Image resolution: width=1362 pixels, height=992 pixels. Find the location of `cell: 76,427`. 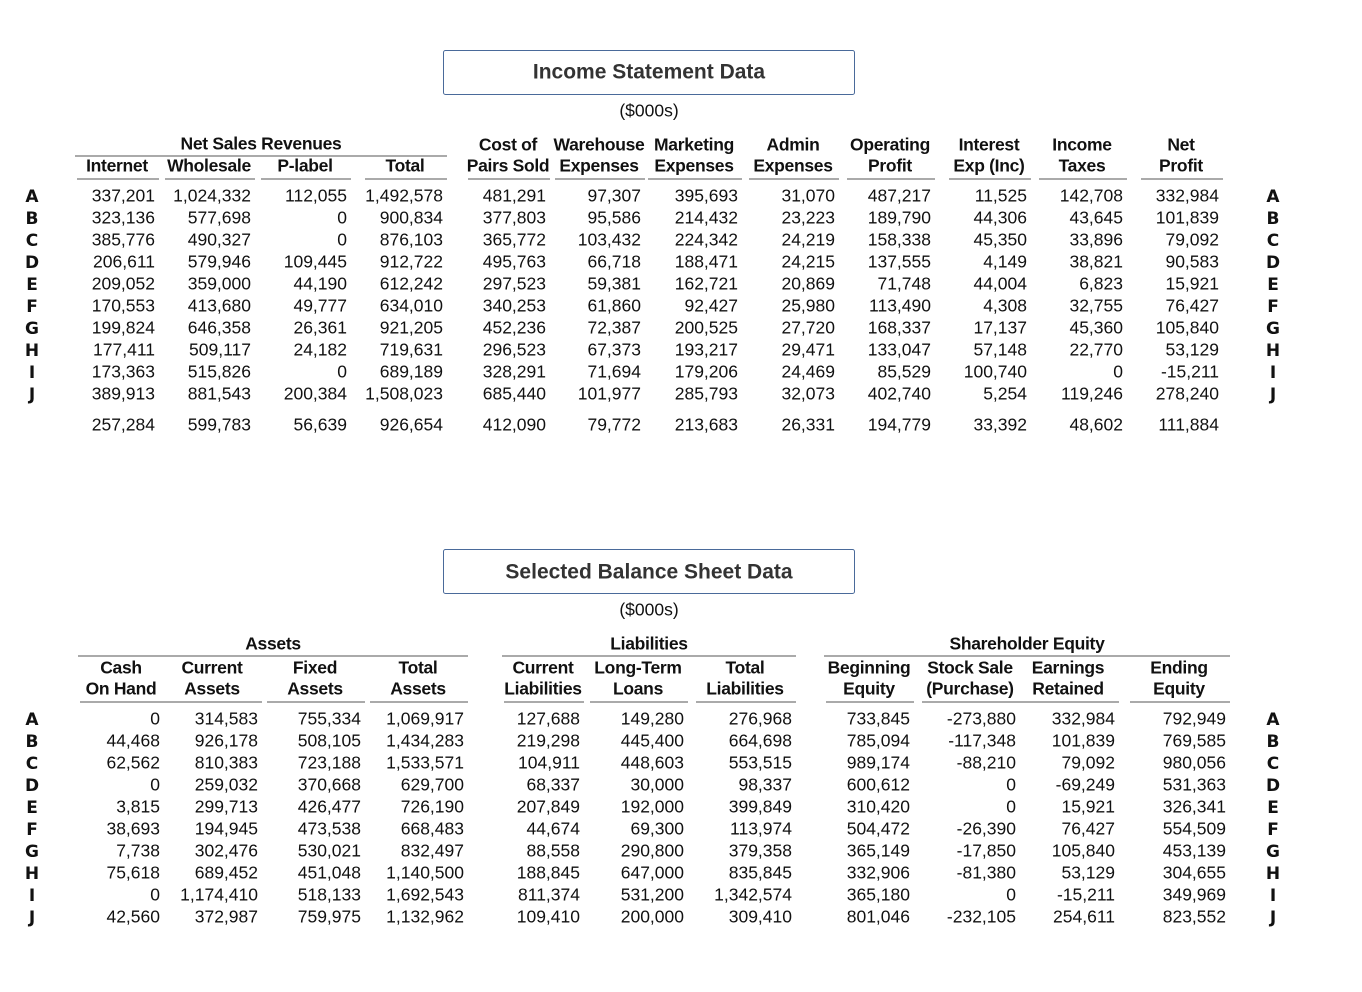

cell: 76,427 is located at coordinates (1088, 829).